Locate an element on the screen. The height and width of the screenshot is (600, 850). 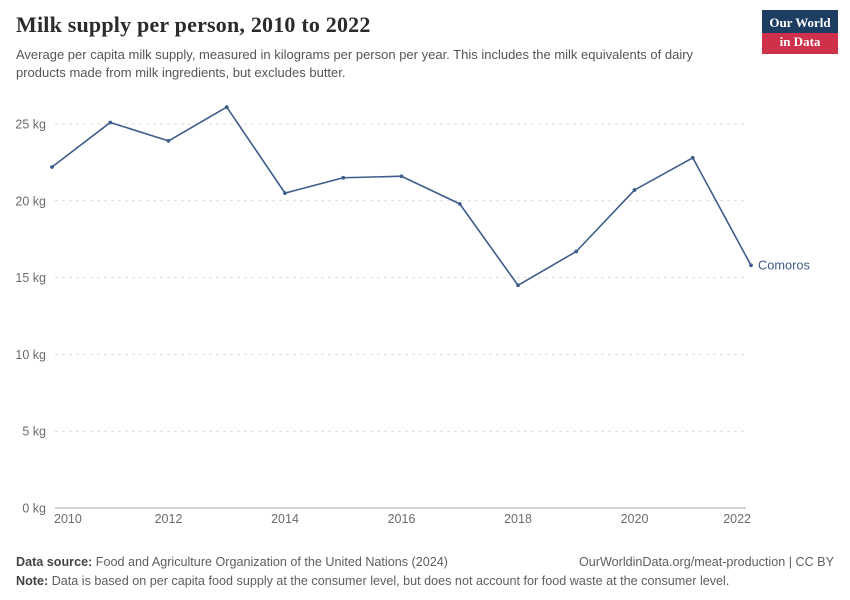
owid-logo: Our World in Data is located at coordinates (800, 32).